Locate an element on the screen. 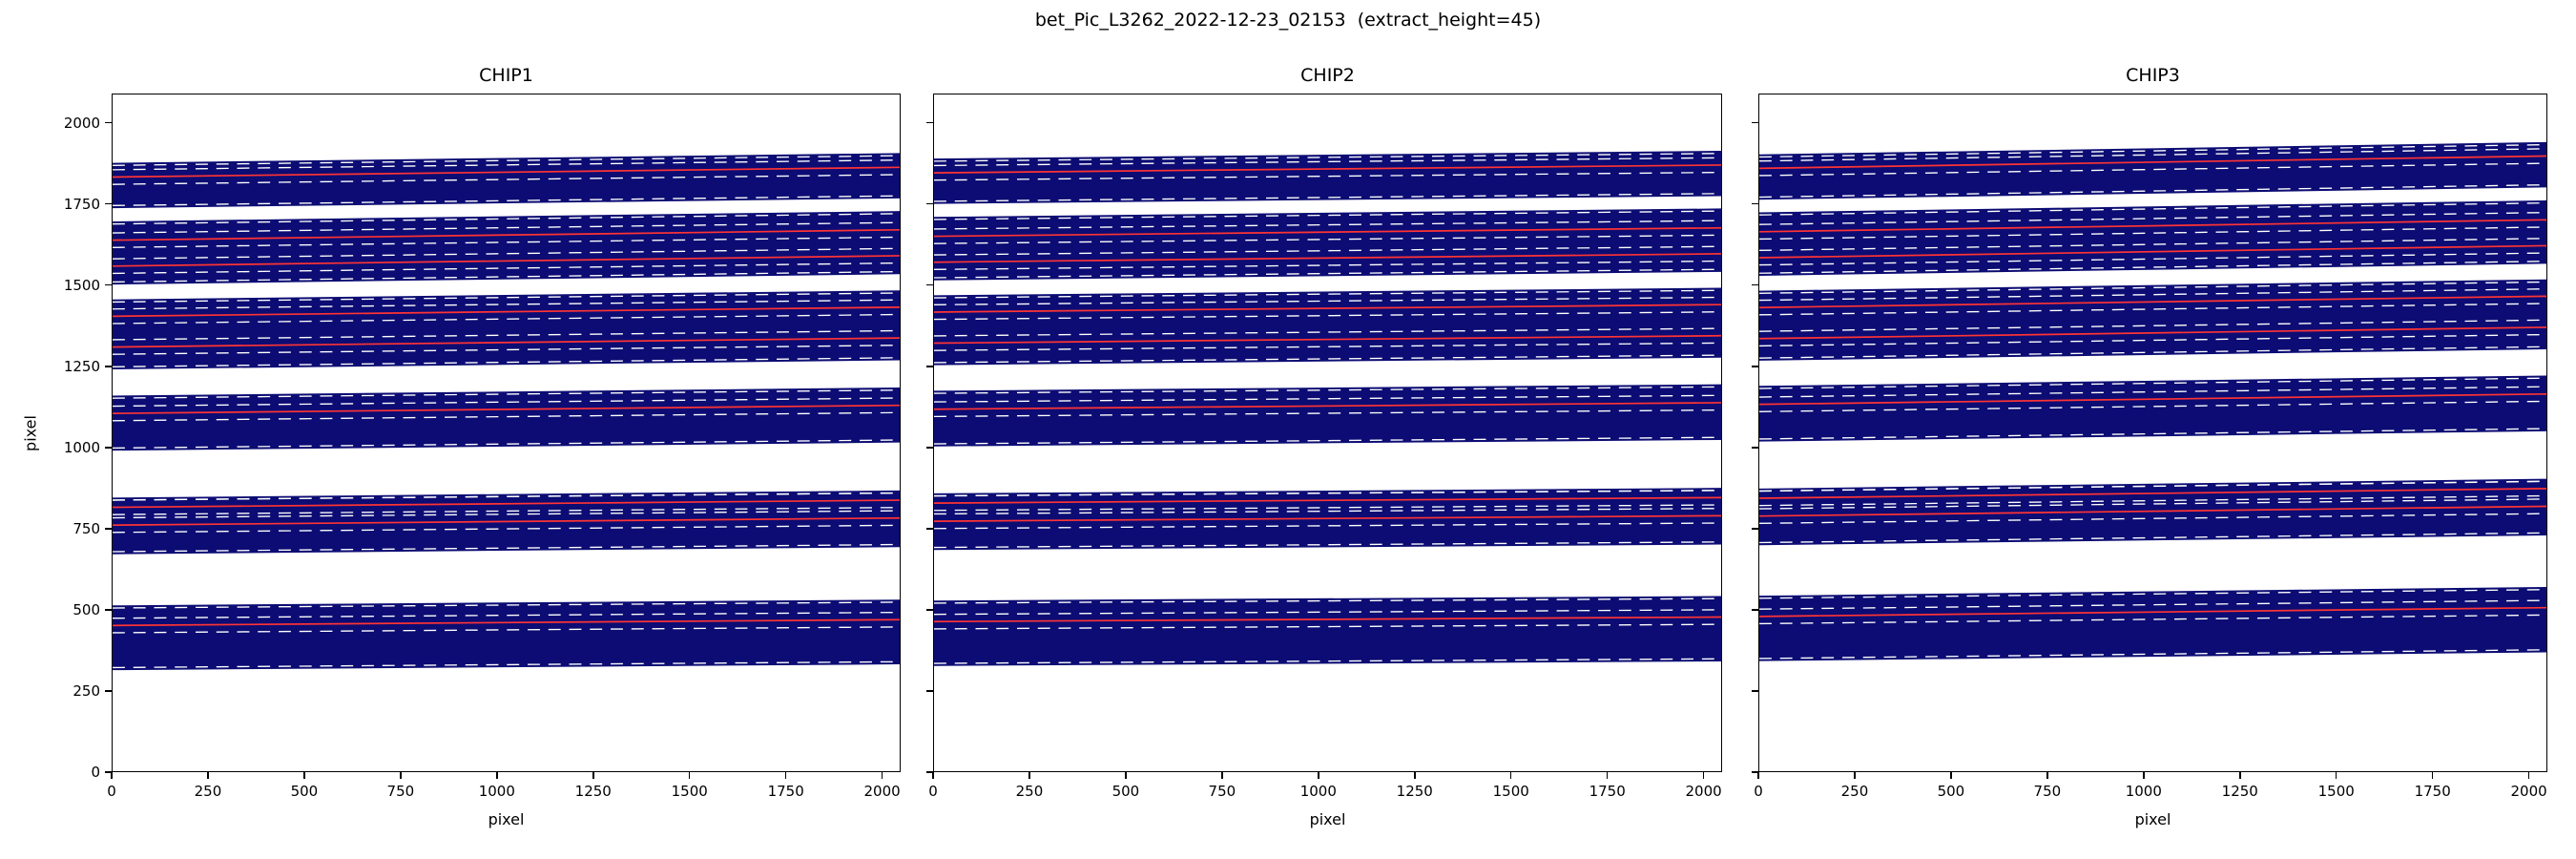 The width and height of the screenshot is (2576, 859). panel-title-chip2: CHIP2 is located at coordinates (1327, 75).